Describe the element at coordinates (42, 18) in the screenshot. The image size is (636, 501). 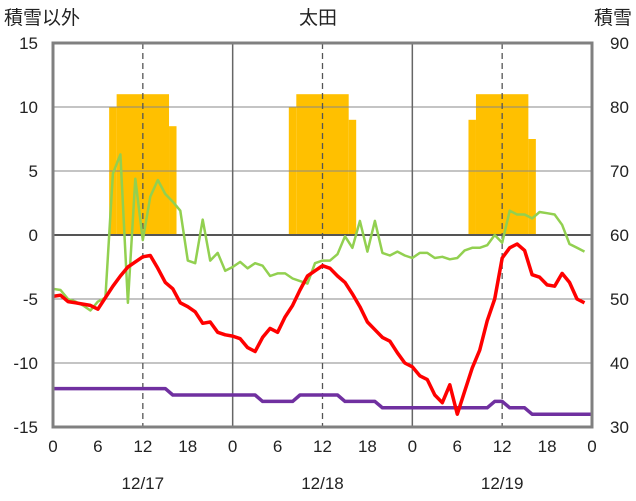
I see `left-axis-label: 積雪以外` at that location.